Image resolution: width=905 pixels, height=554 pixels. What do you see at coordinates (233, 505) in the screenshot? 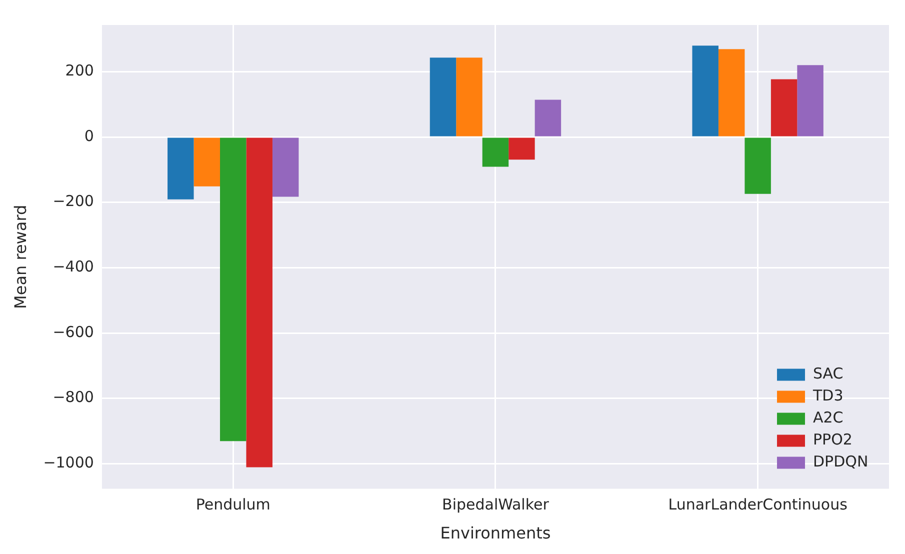
I see `x-tick-label: Pendulum` at bounding box center [233, 505].